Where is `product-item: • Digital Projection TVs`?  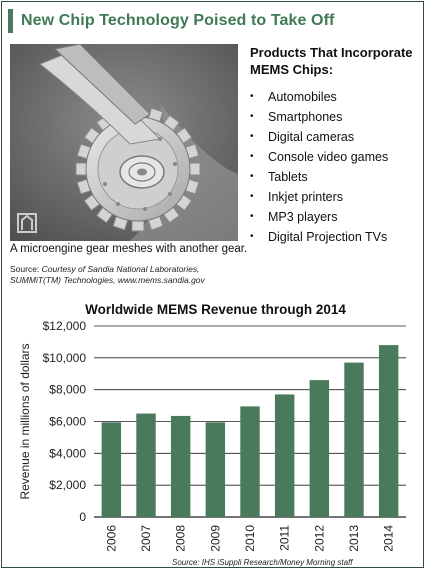 product-item: • Digital Projection TVs is located at coordinates (337, 237).